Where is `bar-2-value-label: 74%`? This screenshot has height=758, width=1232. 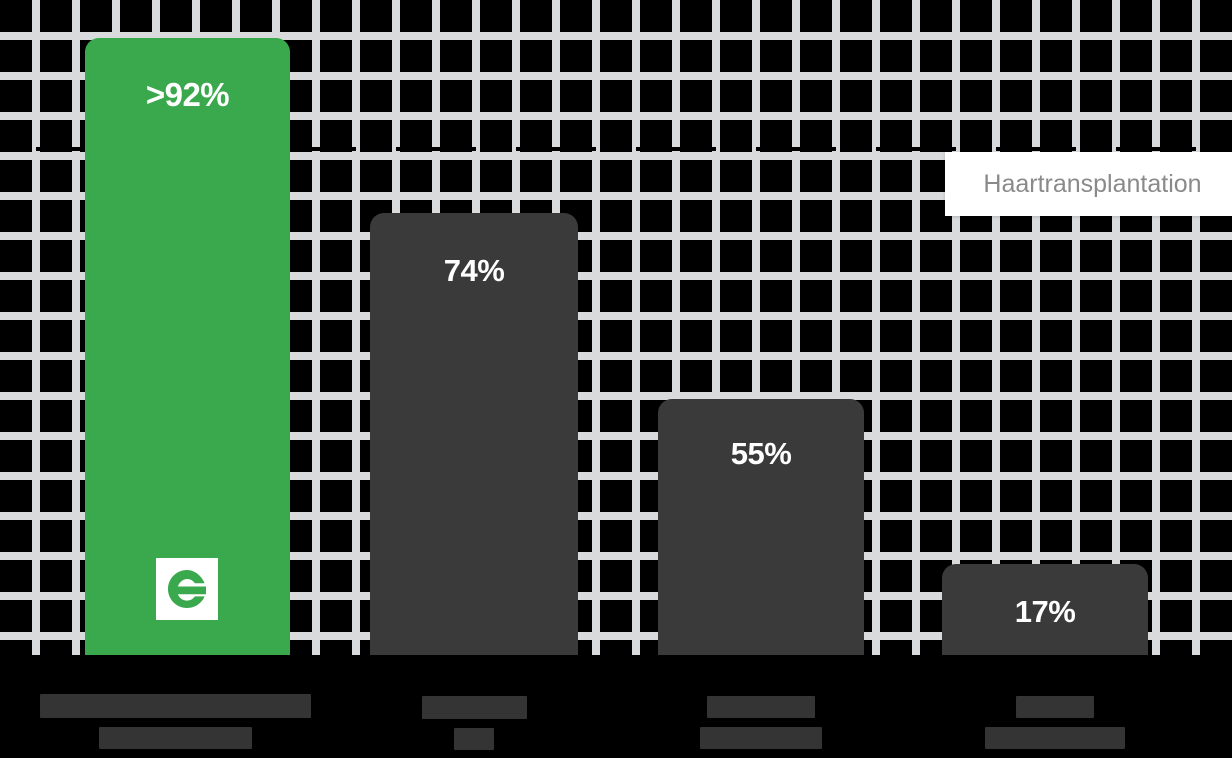 bar-2-value-label: 74% is located at coordinates (474, 270).